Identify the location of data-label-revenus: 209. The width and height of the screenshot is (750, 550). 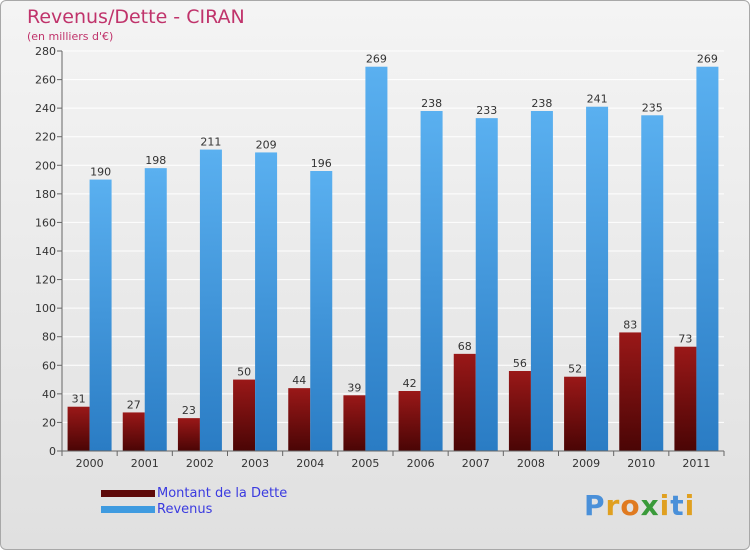
(266, 144).